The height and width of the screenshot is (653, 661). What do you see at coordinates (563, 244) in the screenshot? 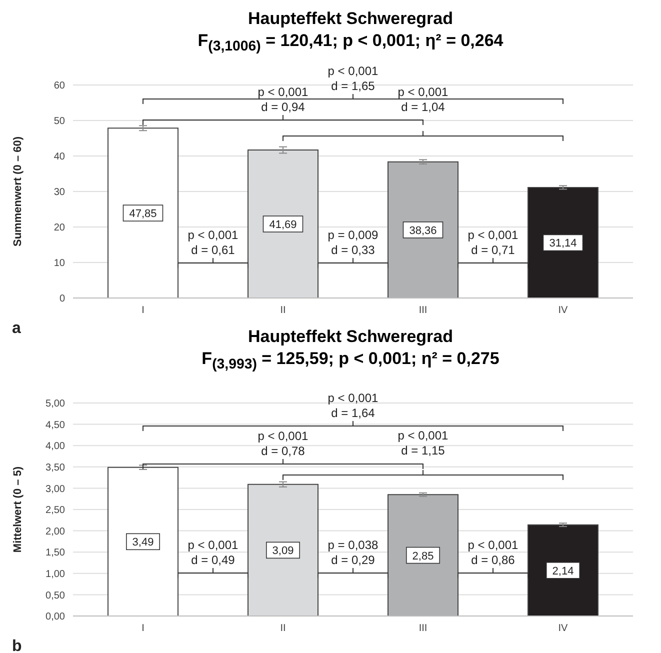
I see `data-label: 31,14` at bounding box center [563, 244].